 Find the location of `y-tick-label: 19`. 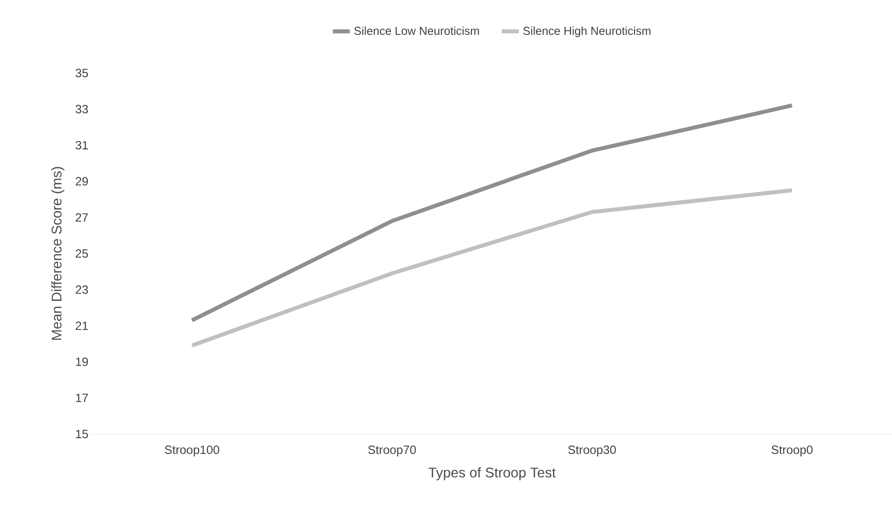

y-tick-label: 19 is located at coordinates (82, 362).